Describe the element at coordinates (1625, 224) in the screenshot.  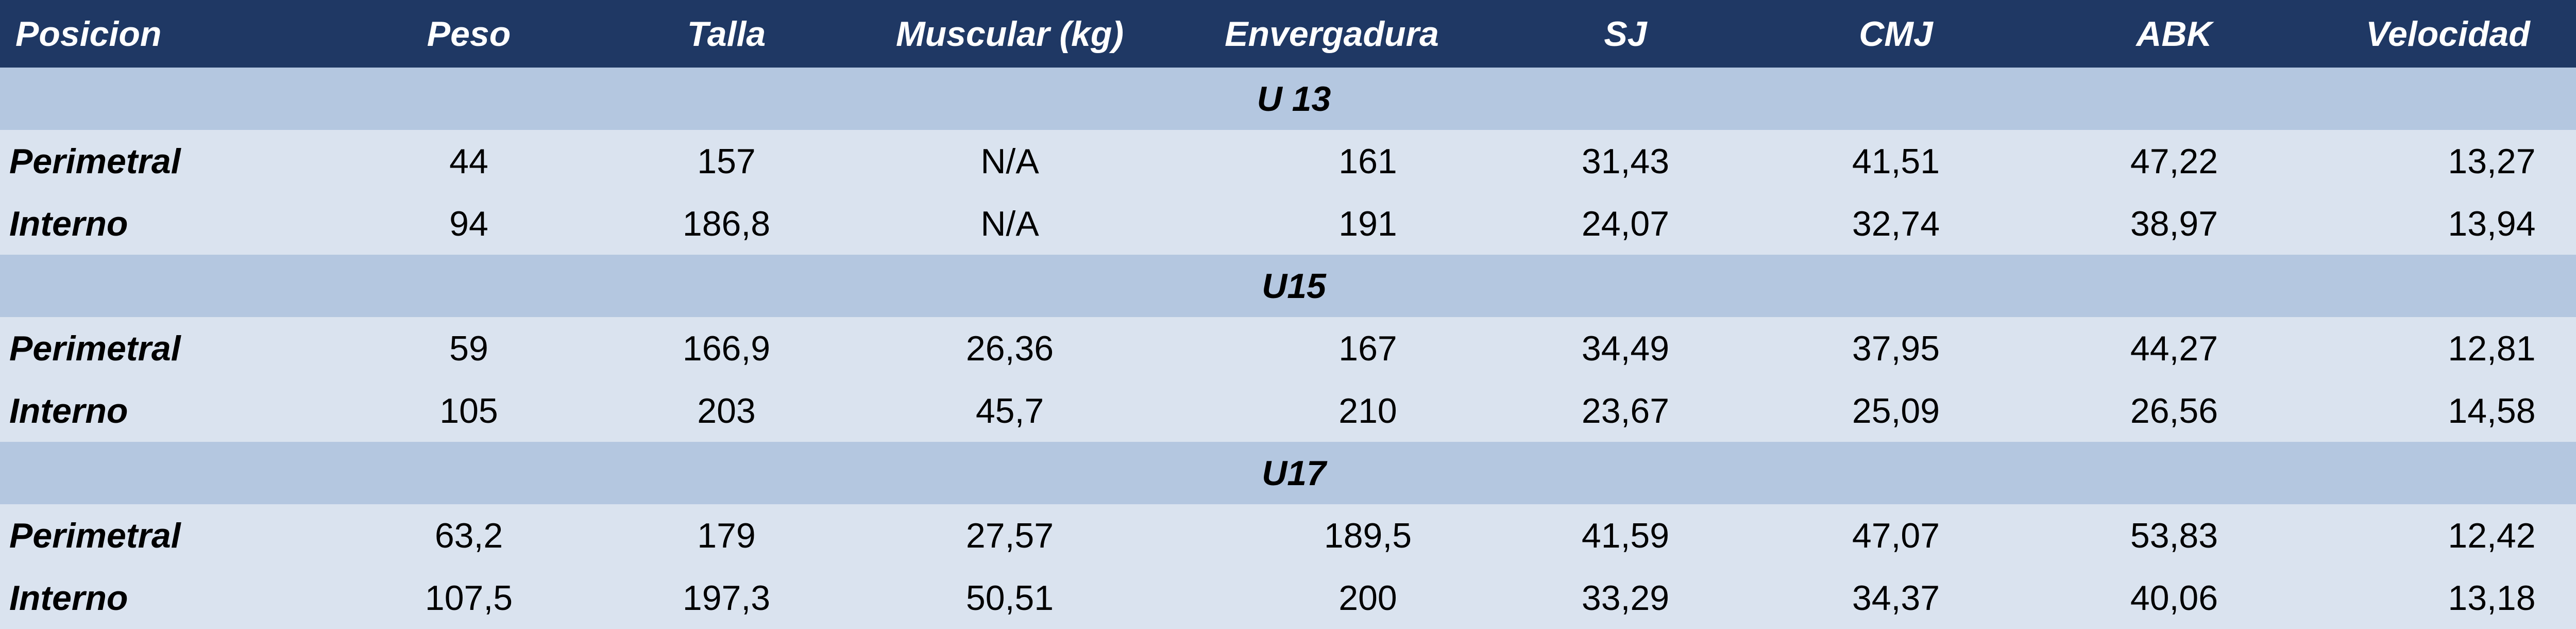
I see `value-cell: 24,07` at that location.